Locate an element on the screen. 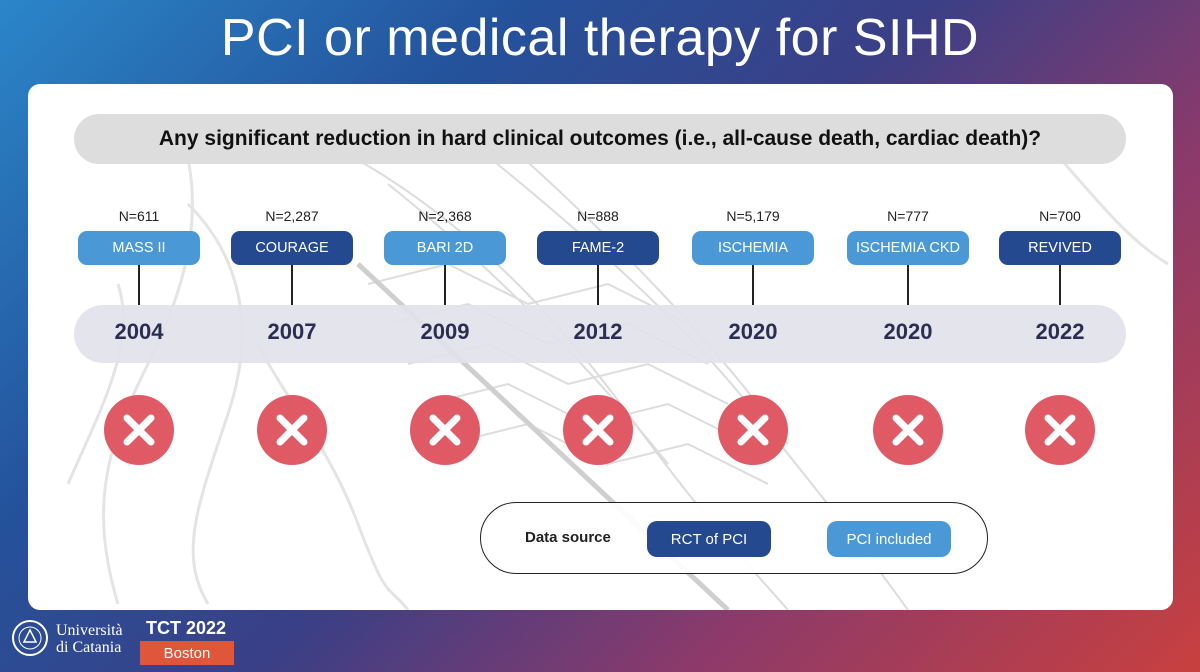 This screenshot has width=1200, height=672. conference-city-badge: Boston is located at coordinates (187, 653).